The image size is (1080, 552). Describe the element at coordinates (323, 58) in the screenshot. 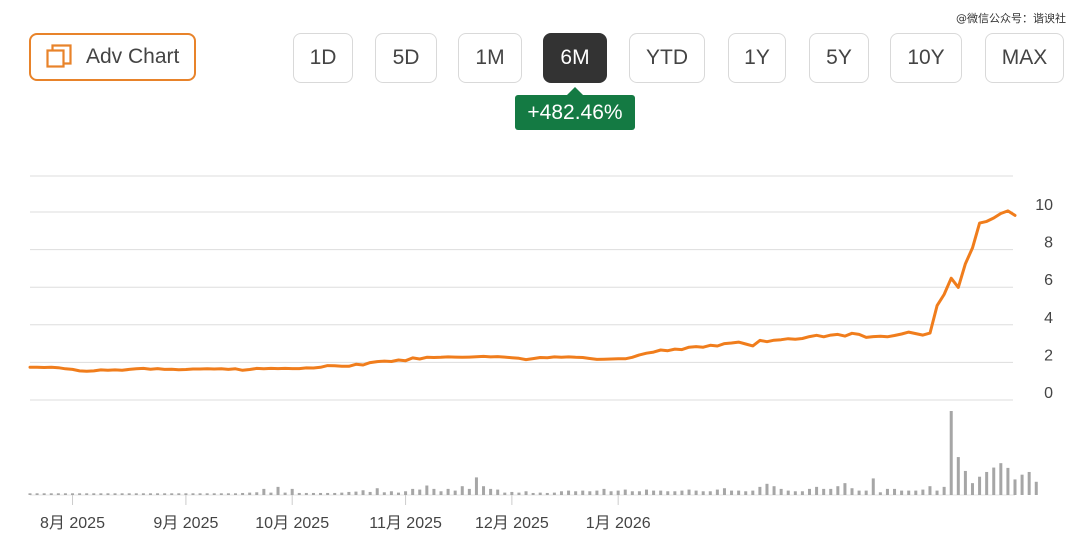

I see `range-button-1d: 1D` at that location.